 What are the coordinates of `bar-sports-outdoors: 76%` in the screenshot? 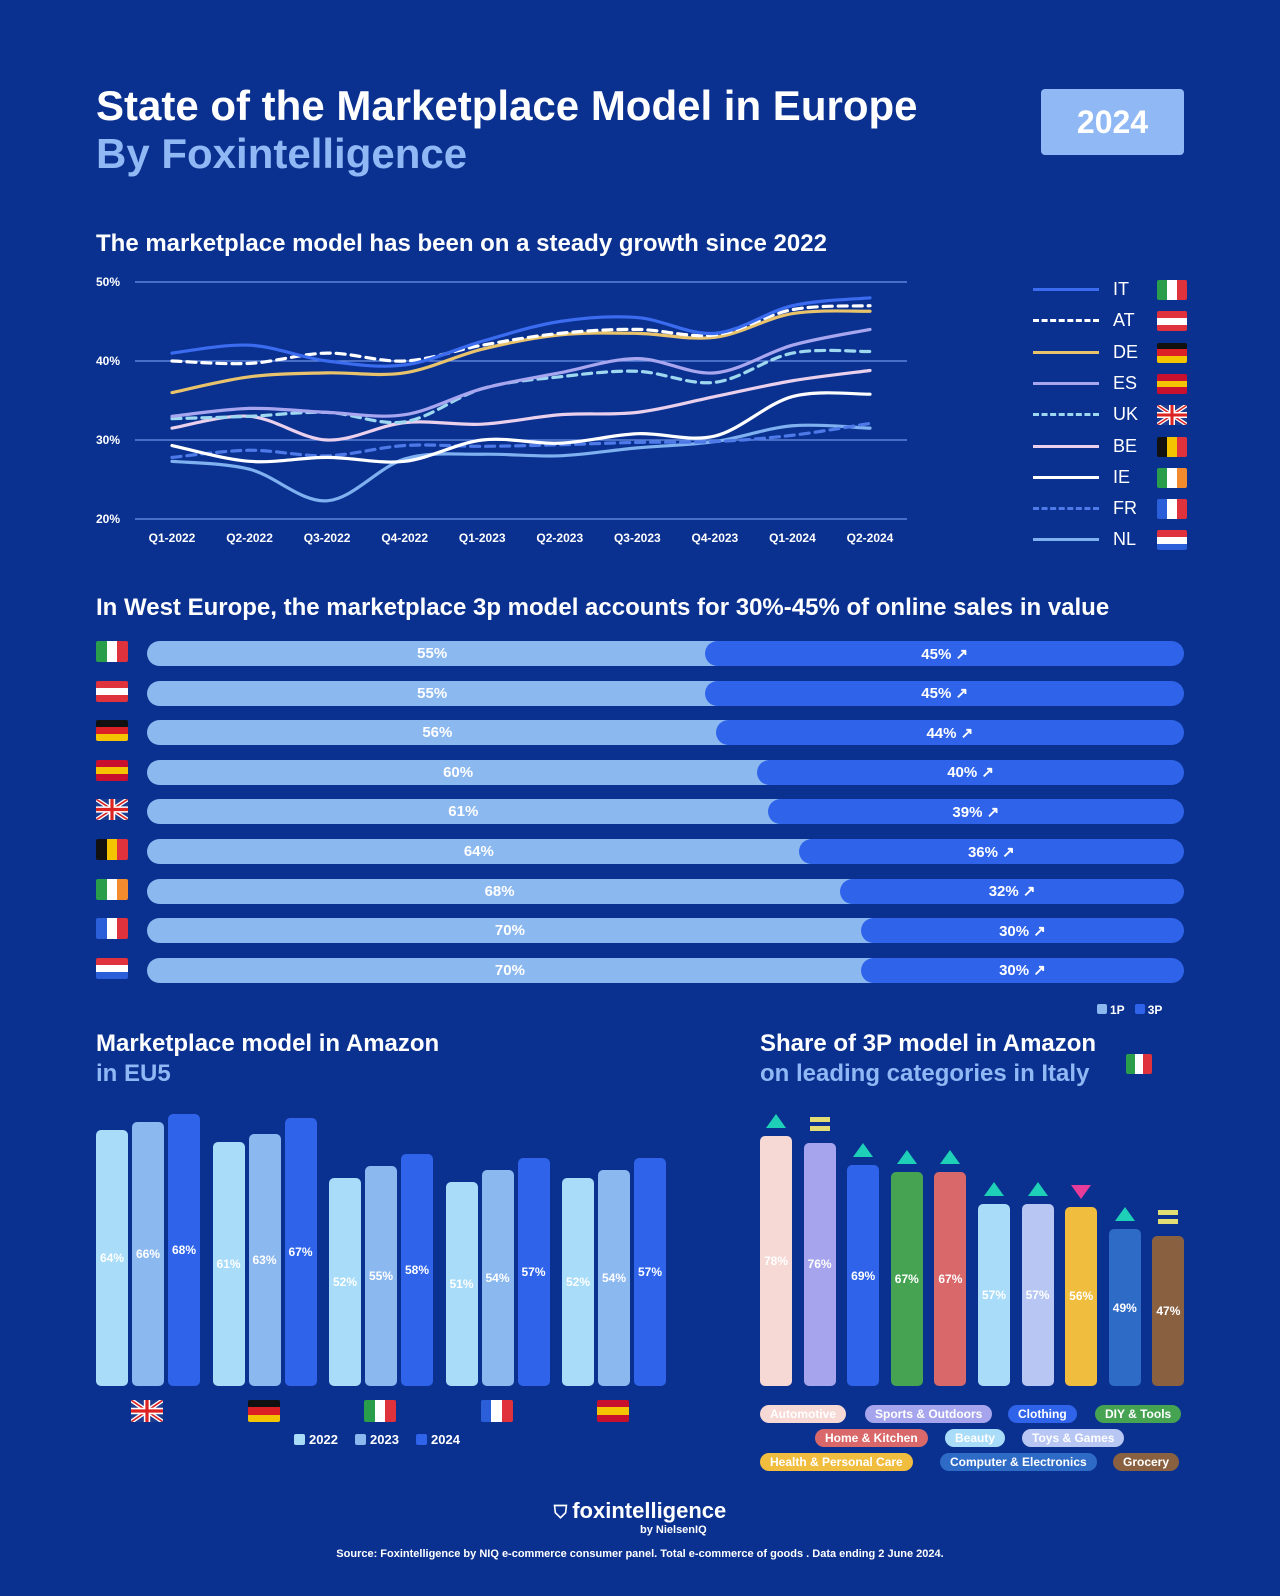 It's located at (819, 1264).